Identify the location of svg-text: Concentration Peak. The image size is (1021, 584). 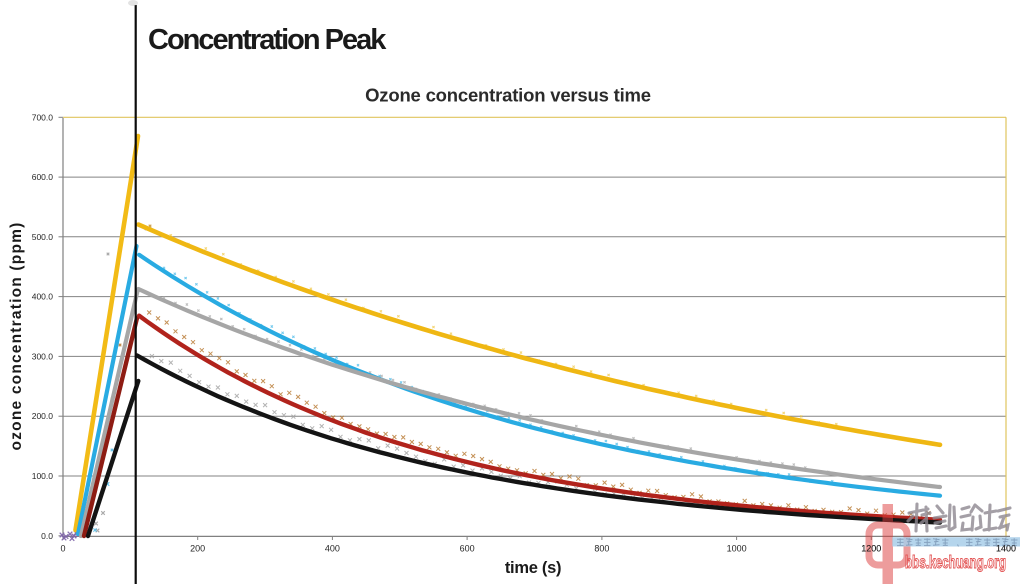
(267, 40).